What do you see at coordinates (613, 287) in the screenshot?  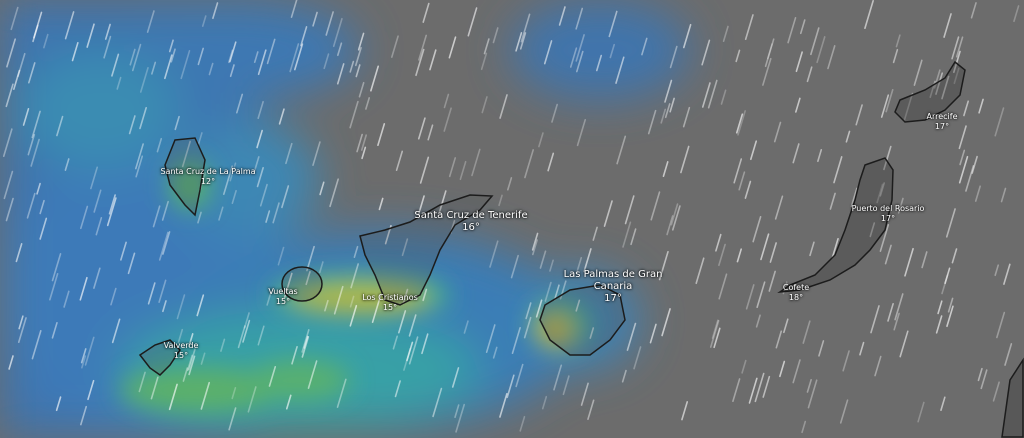 I see `place-label: Las Palmas de Gran Canaria 17°` at bounding box center [613, 287].